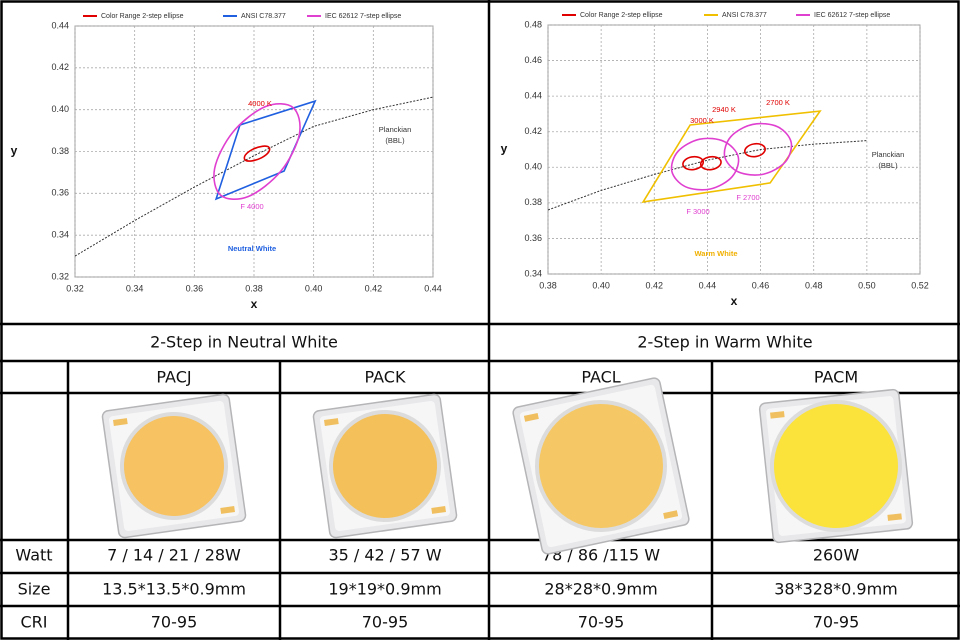 Image resolution: width=960 pixels, height=640 pixels. I want to click on table-cell: 35 / 42 / 57 W, so click(384, 555).